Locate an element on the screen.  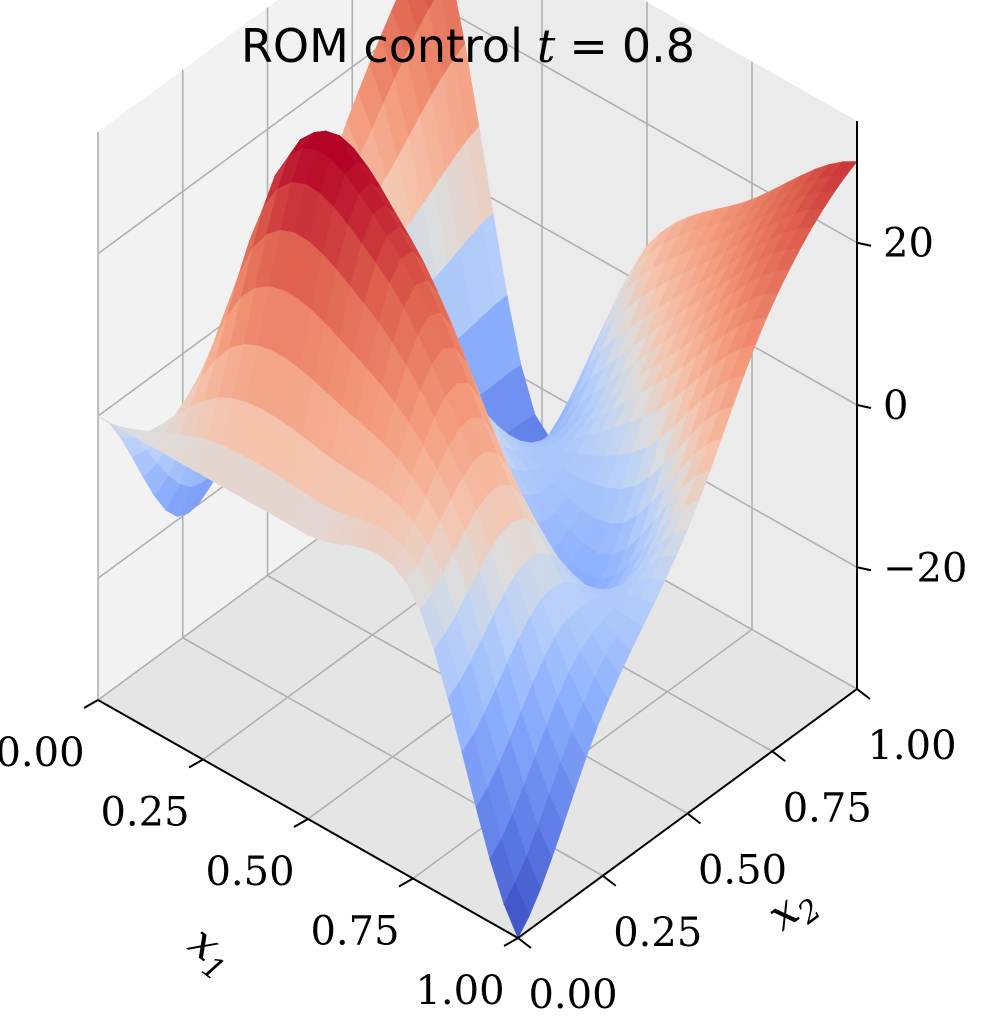
chart-title-operator: = is located at coordinates (588, 46).